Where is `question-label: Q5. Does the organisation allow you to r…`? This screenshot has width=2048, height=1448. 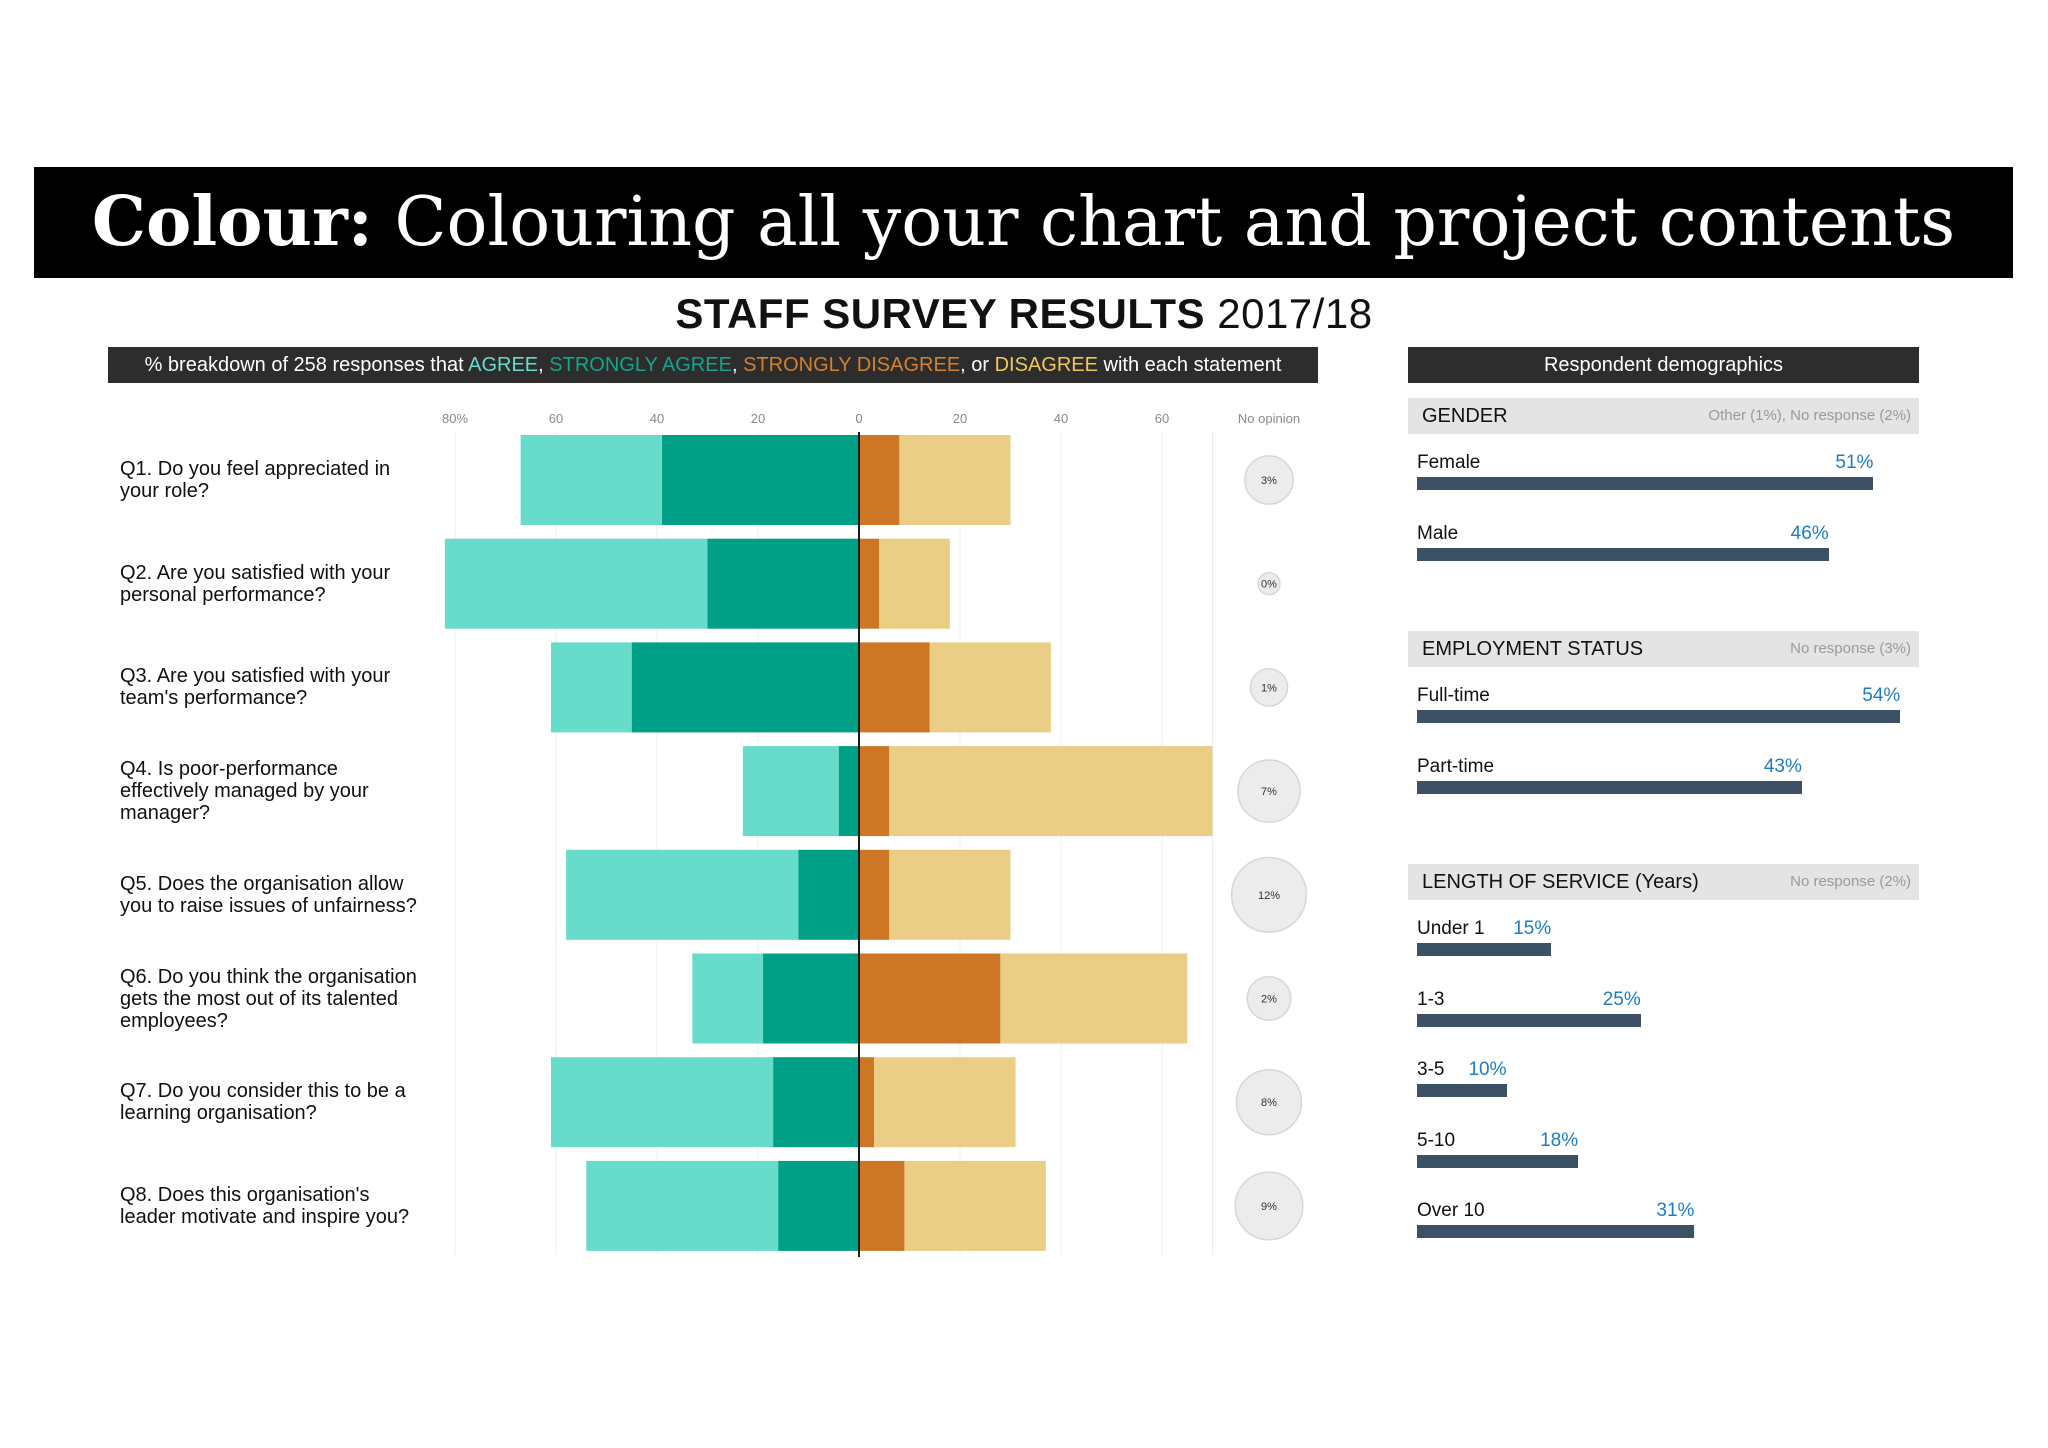 question-label: Q5. Does the organisation allow you to r… is located at coordinates (268, 894).